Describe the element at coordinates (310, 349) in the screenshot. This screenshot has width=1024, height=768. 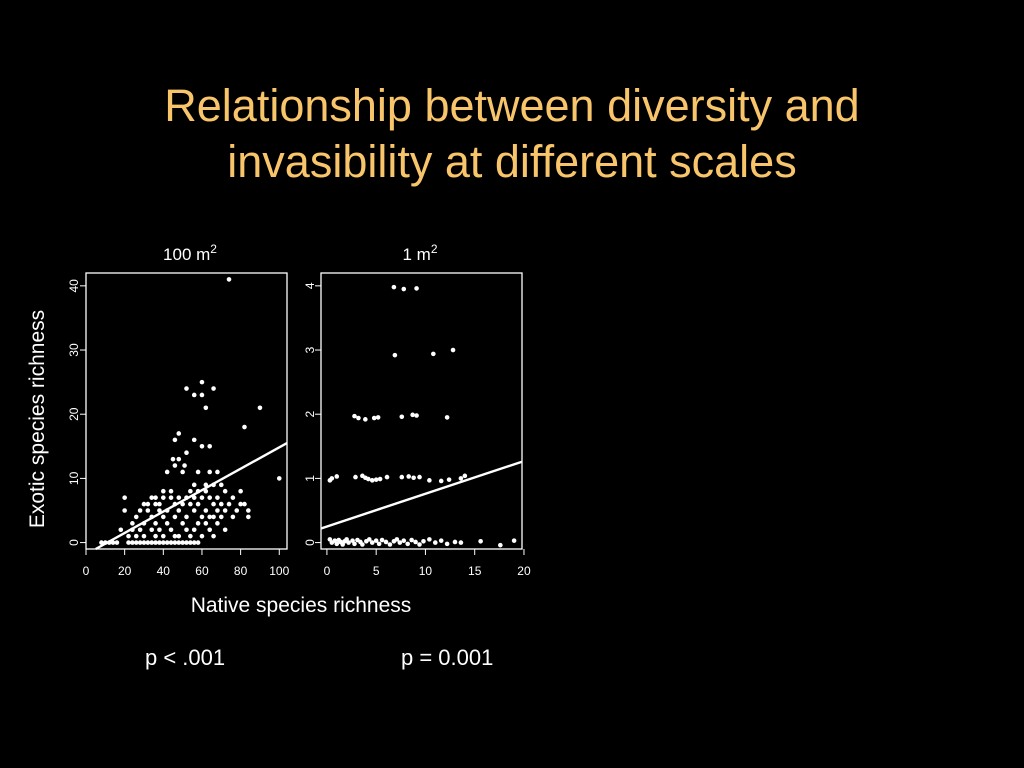
I see `y-tick-label: 3` at that location.